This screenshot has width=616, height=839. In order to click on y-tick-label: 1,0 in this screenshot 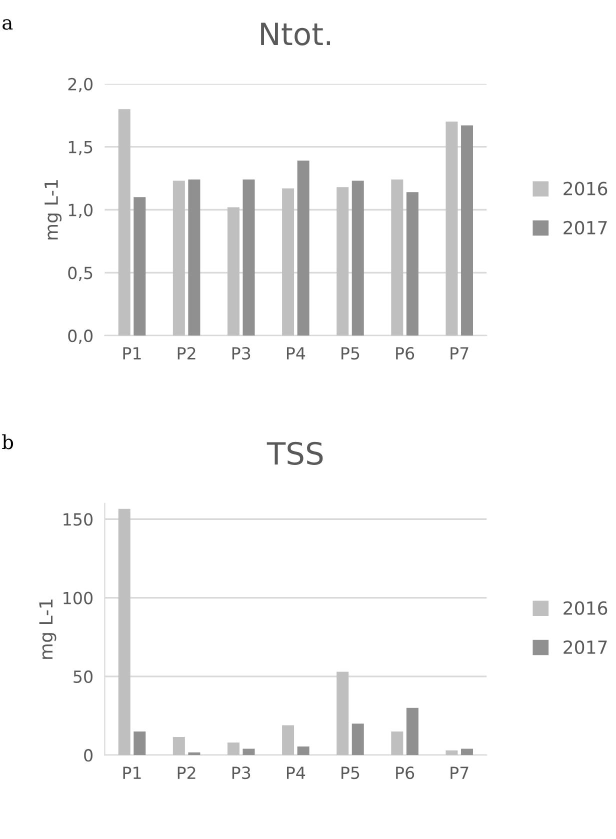, I will do `click(80, 211)`.